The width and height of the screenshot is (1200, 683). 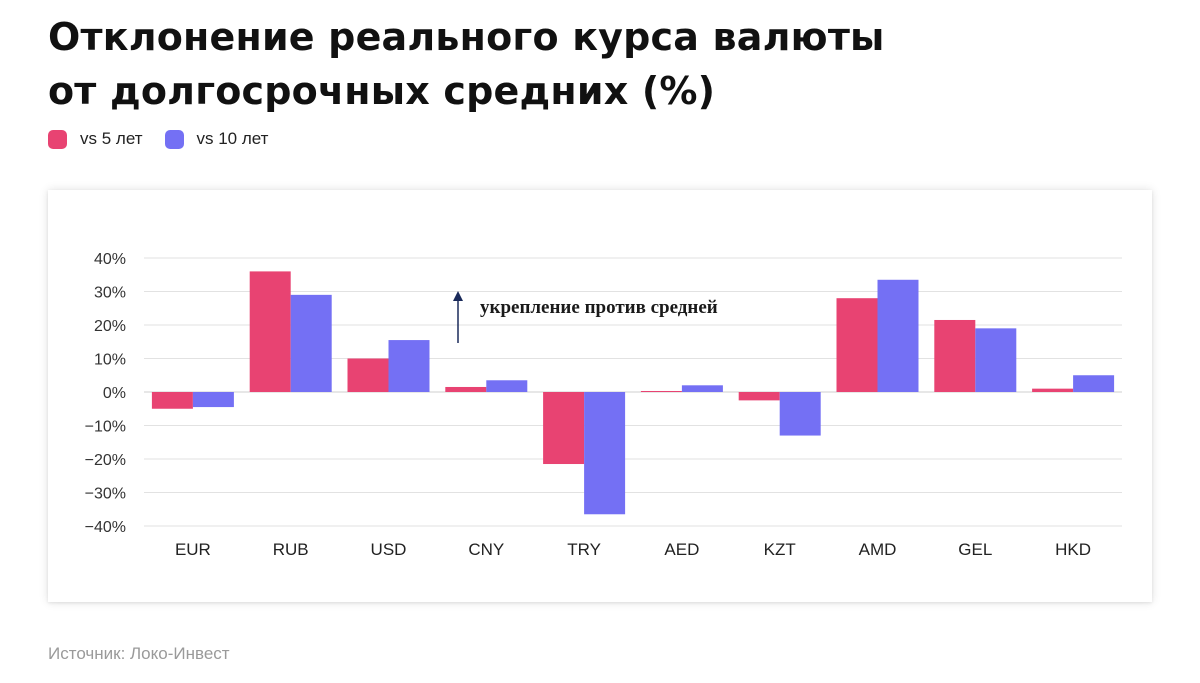 I want to click on x-tick-label: RUB, so click(x=291, y=549).